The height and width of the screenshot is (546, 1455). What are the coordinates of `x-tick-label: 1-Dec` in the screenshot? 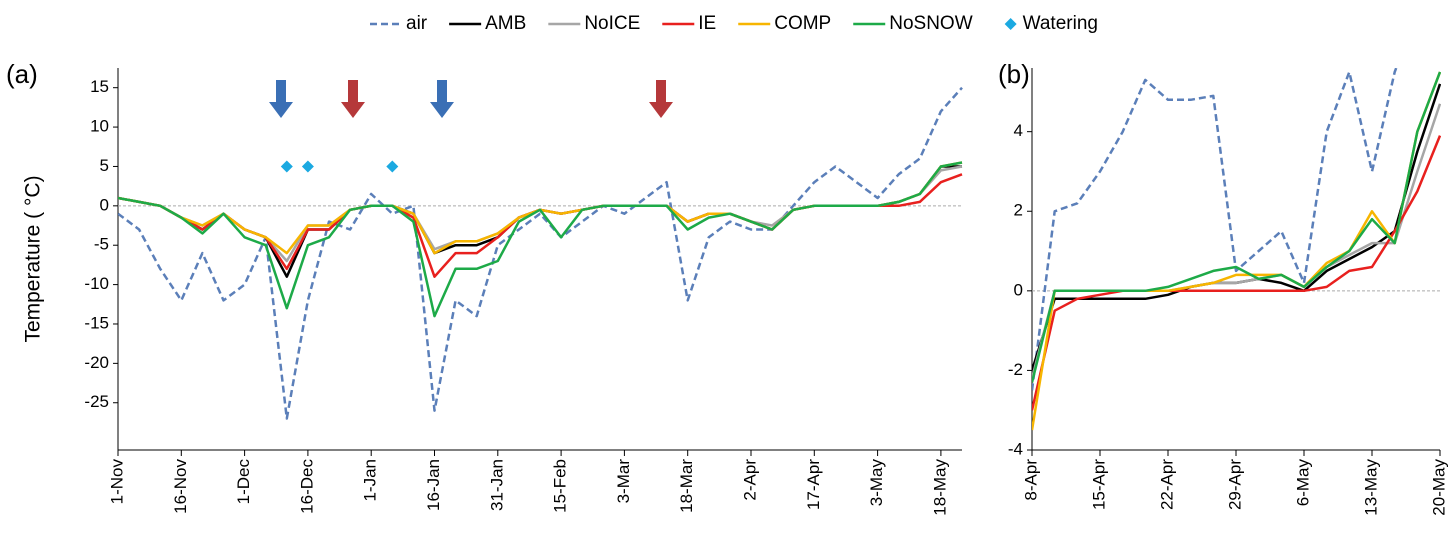 It's located at (243, 482).